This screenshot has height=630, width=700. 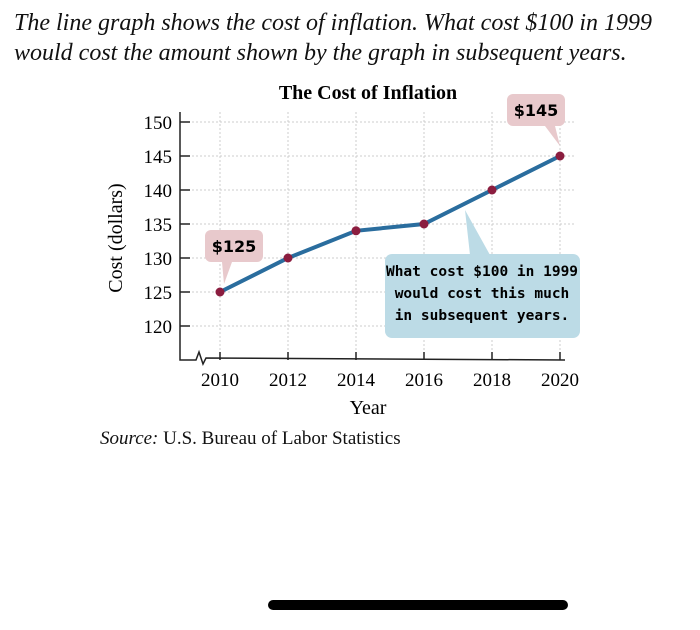 What do you see at coordinates (158, 259) in the screenshot?
I see `y-tick-label: 130` at bounding box center [158, 259].